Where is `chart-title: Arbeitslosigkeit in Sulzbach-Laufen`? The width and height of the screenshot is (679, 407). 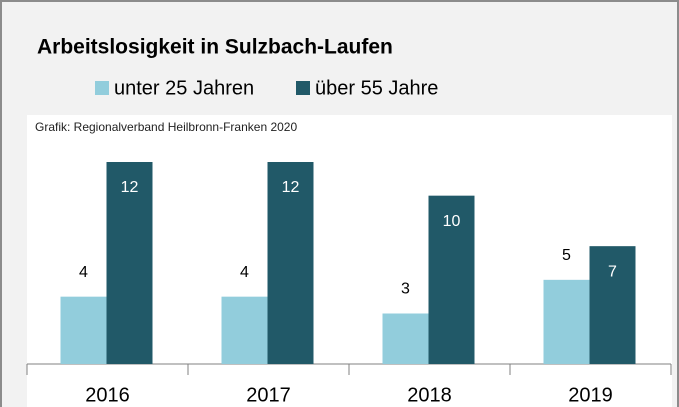 chart-title: Arbeitslosigkeit in Sulzbach-Laufen is located at coordinates (215, 47).